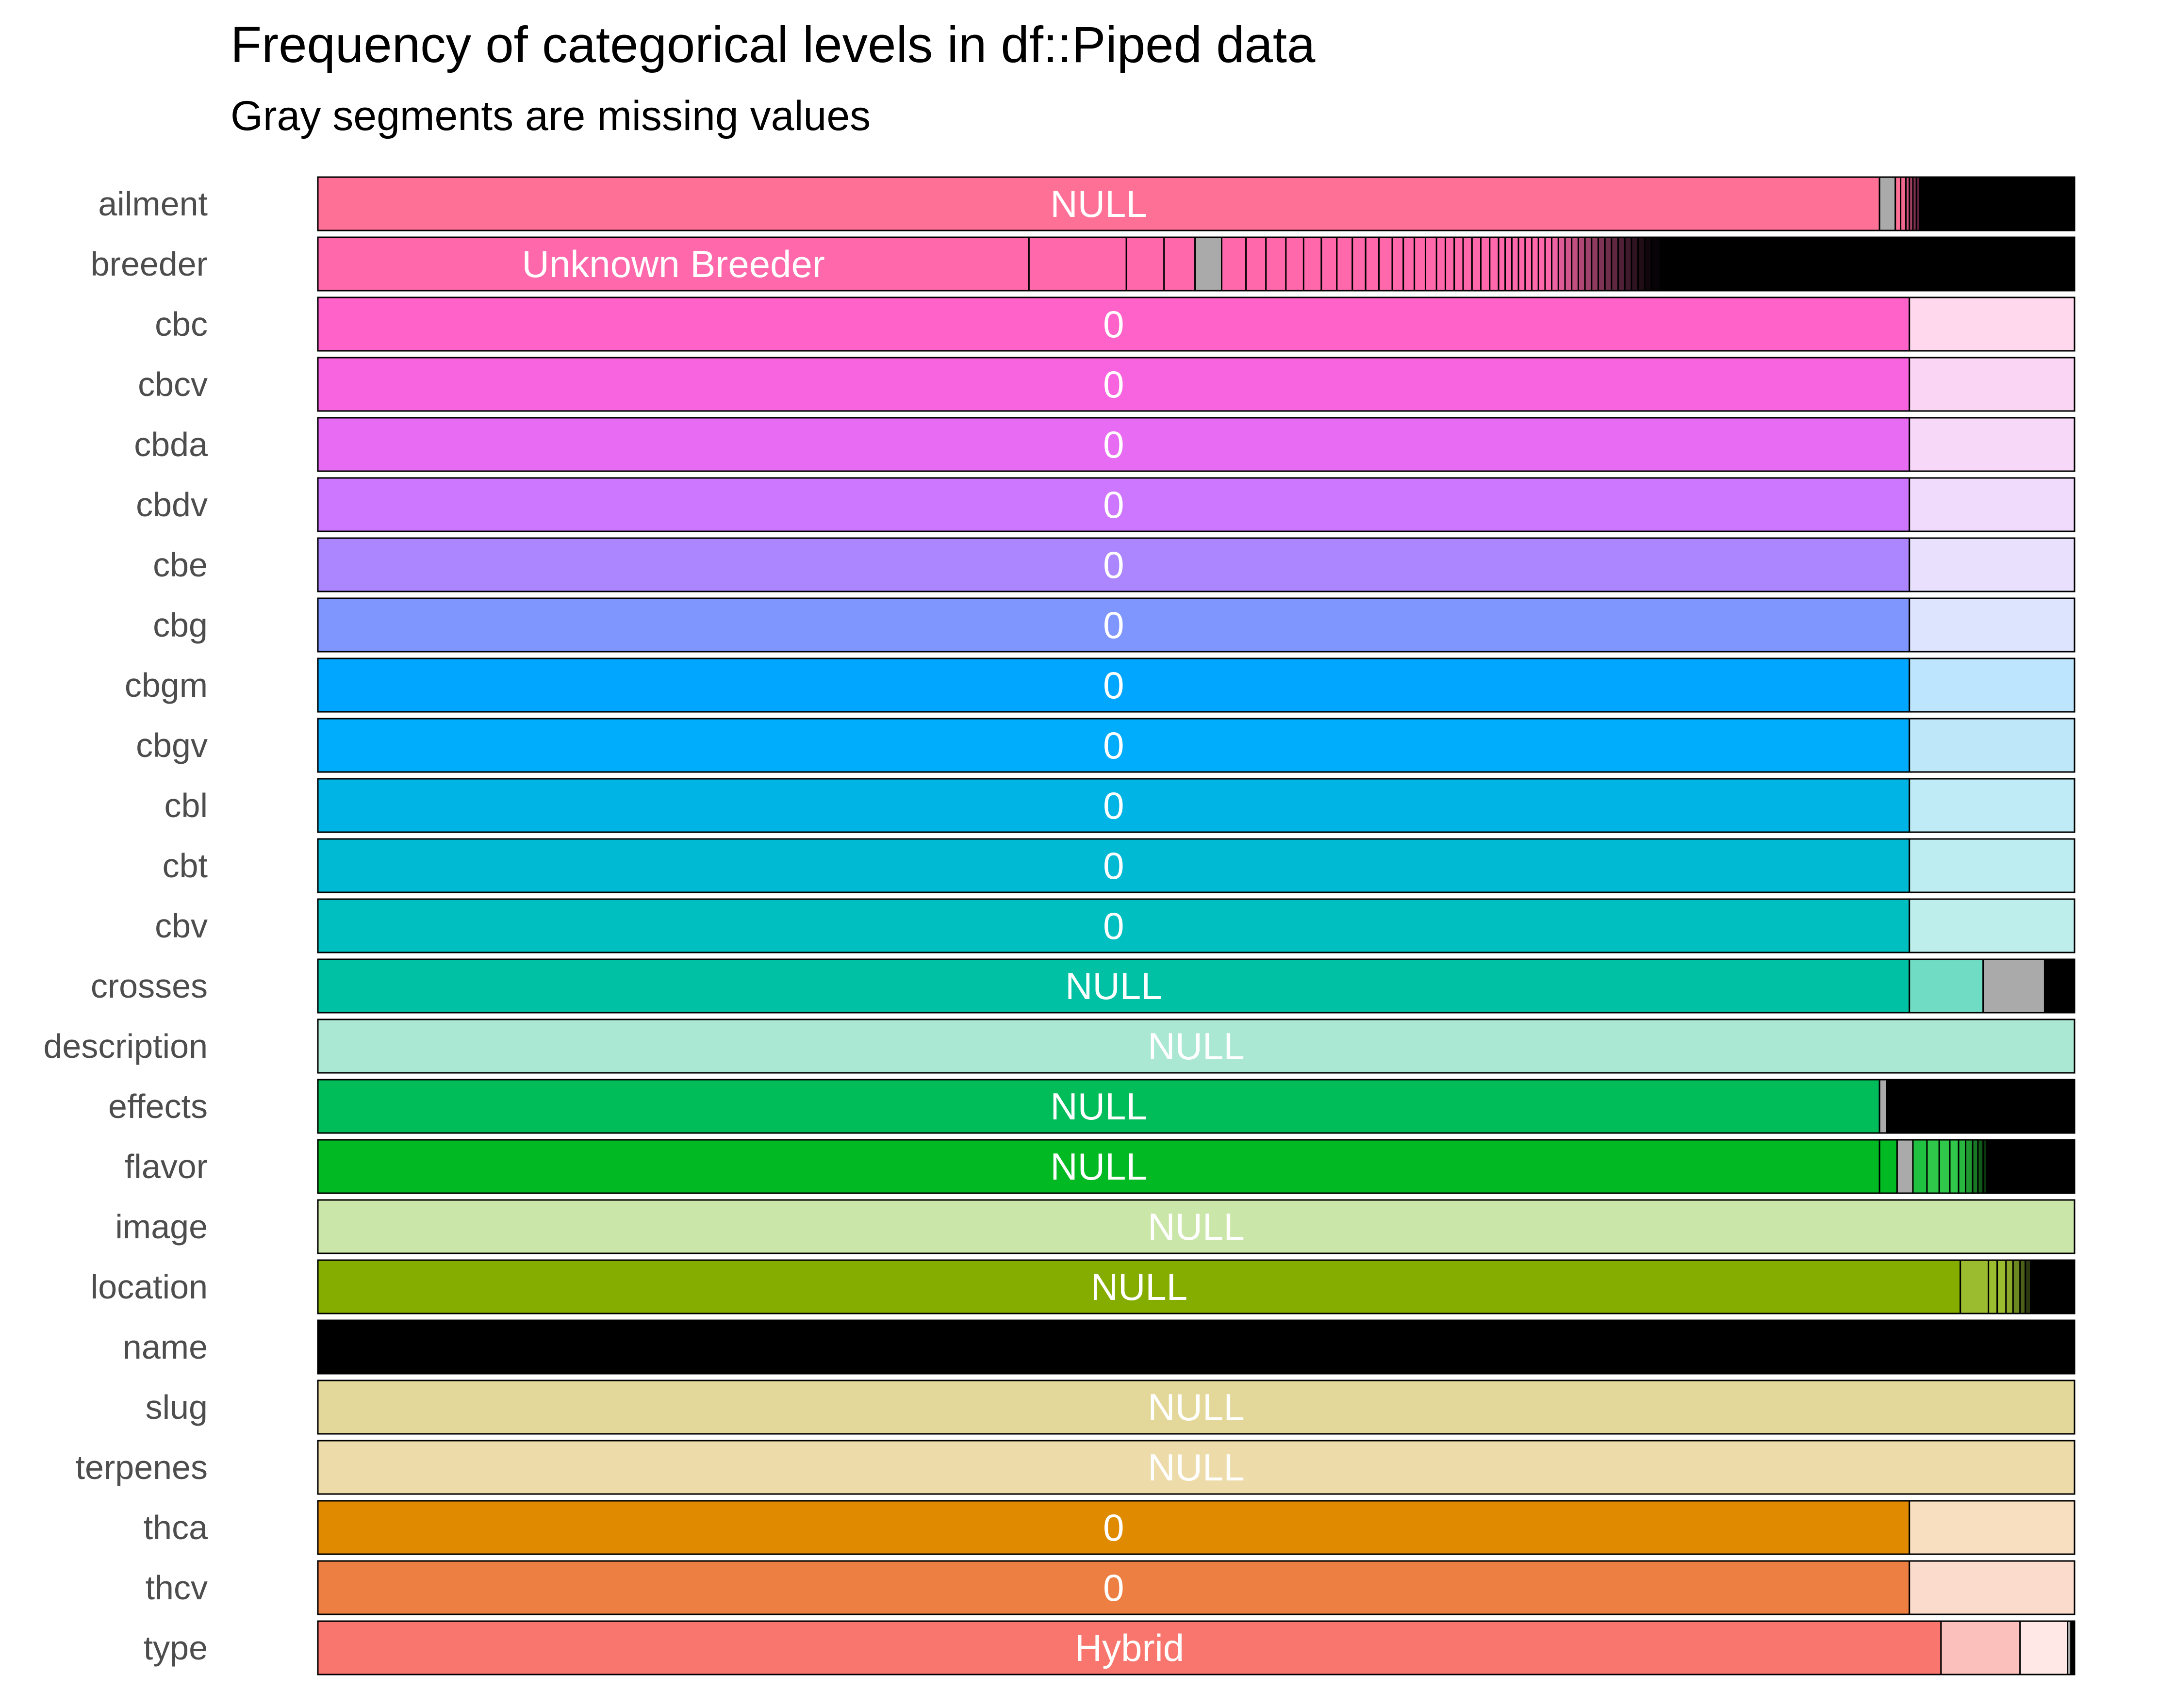 Image resolution: width=2174 pixels, height=1708 pixels. I want to click on segment-label-cbgv: 0, so click(1113, 746).